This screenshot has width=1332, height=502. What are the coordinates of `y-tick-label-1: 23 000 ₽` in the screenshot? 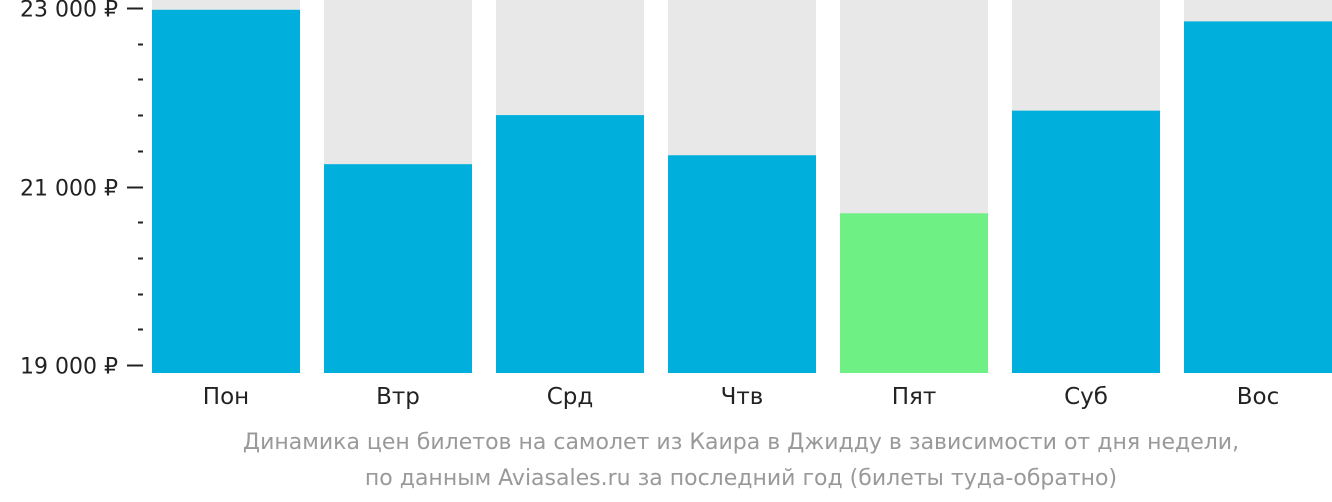 It's located at (69, 11).